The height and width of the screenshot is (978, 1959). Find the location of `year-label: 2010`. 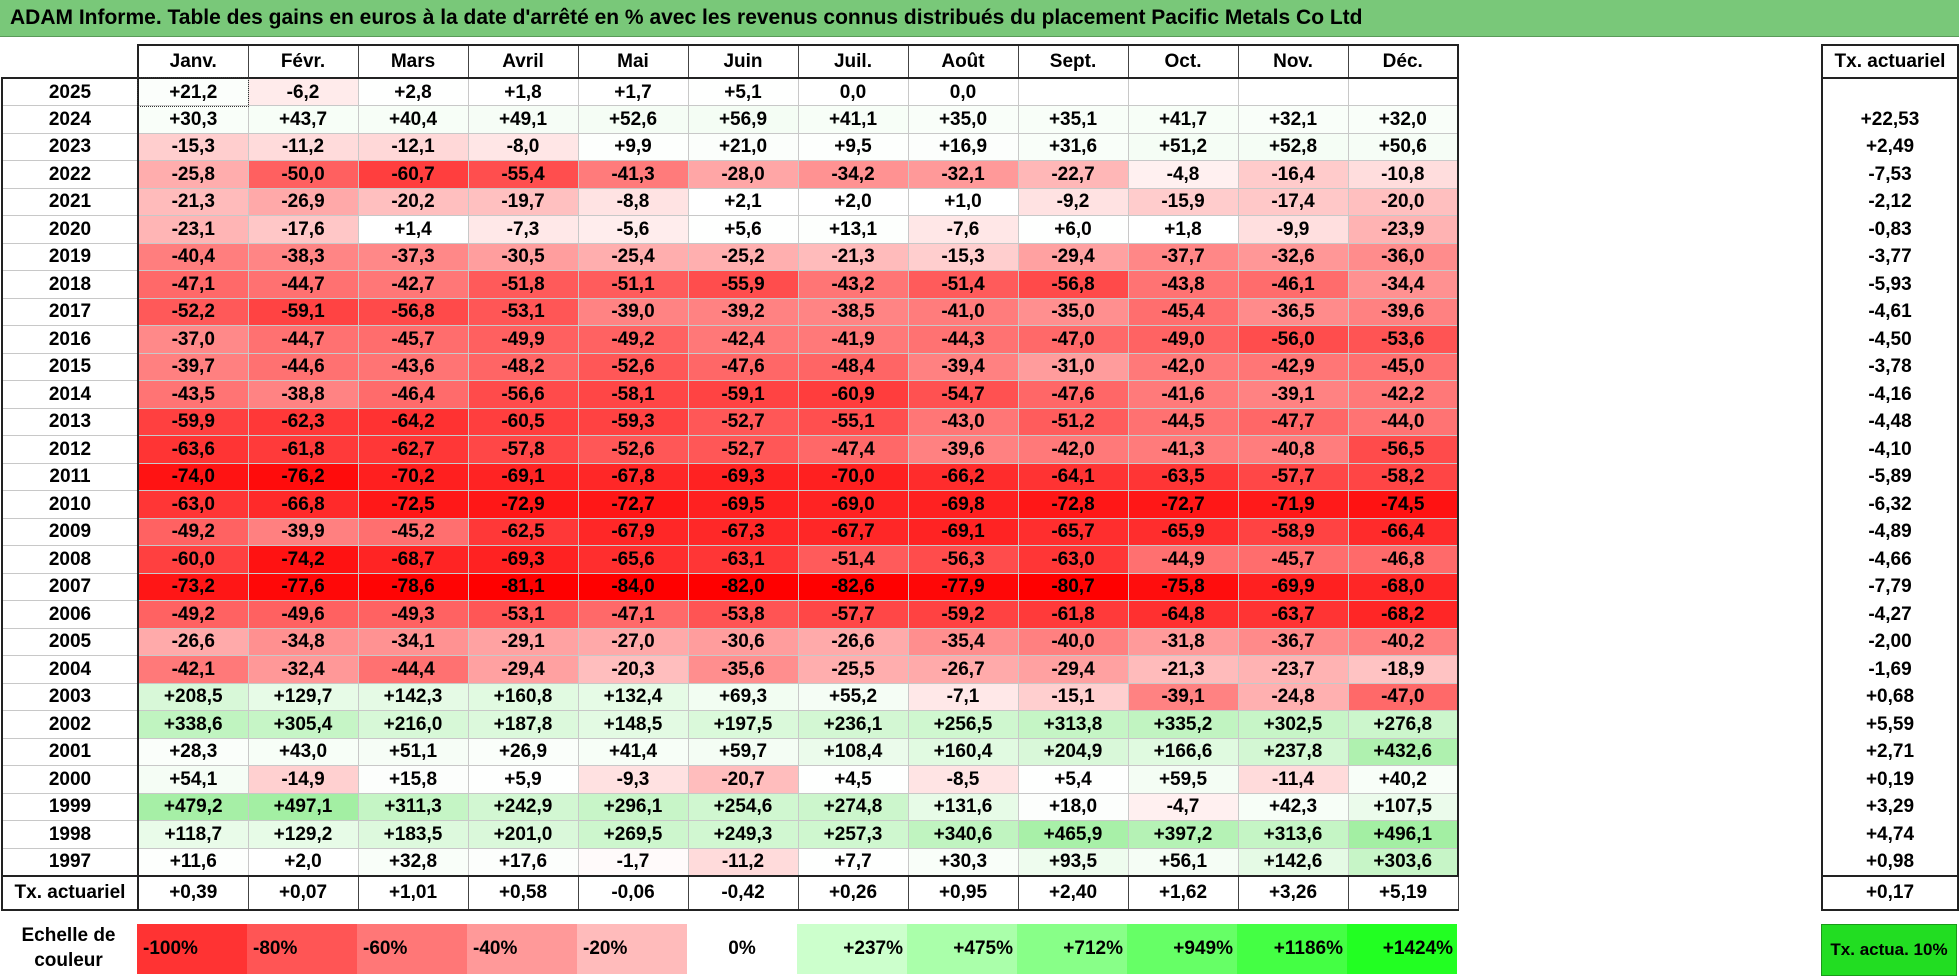

year-label: 2010 is located at coordinates (70, 504).